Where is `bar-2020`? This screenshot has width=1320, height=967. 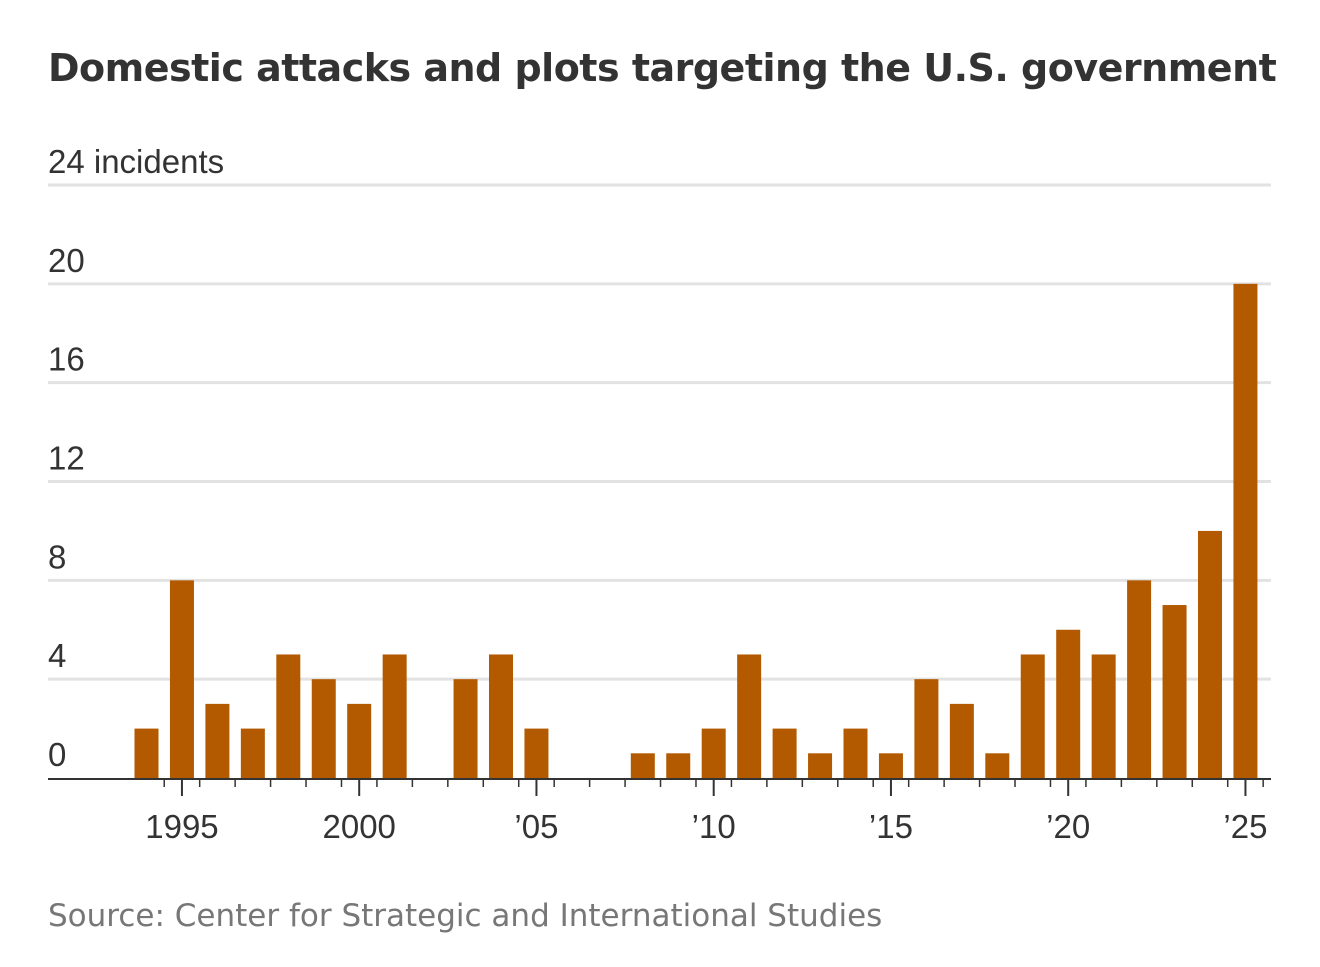 bar-2020 is located at coordinates (1068, 703).